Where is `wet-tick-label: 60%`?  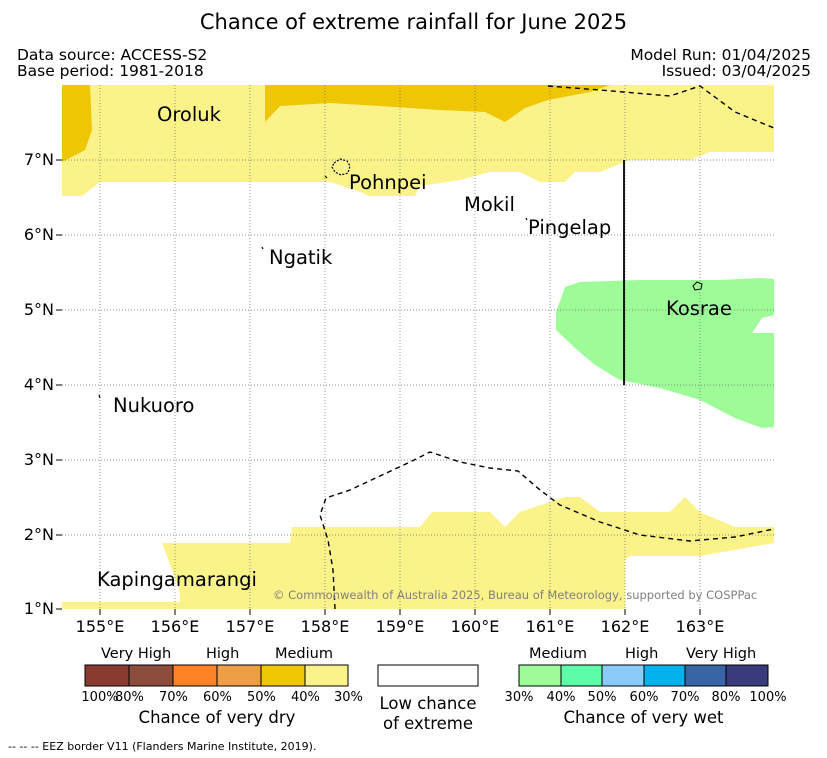 wet-tick-label: 60% is located at coordinates (644, 697).